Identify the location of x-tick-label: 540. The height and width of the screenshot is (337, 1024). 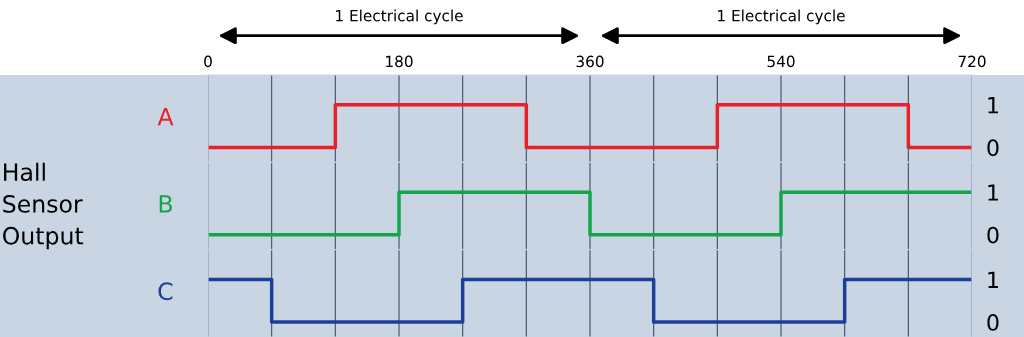
(781, 61).